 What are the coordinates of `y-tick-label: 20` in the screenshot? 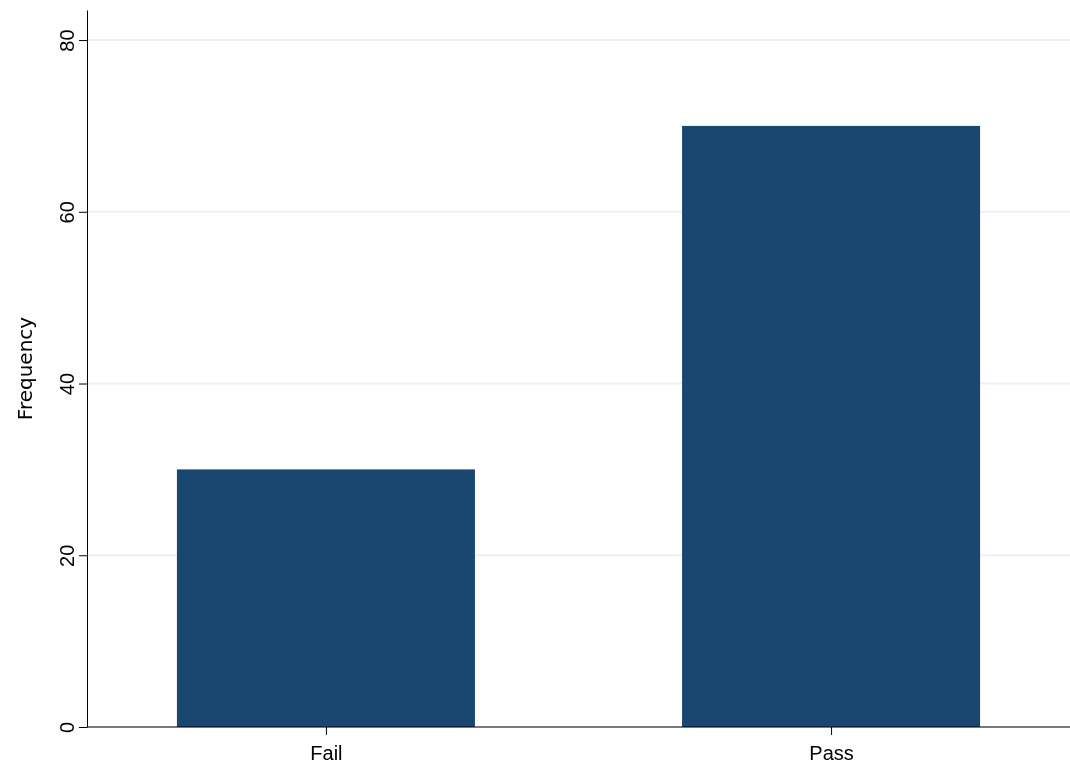 It's located at (67, 555).